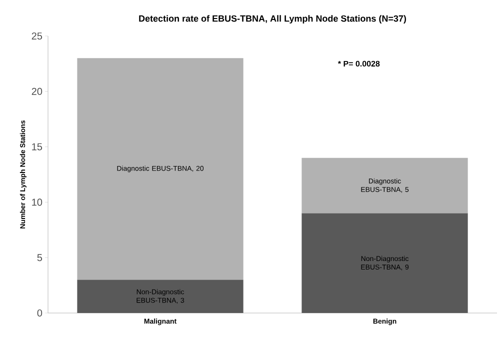  What do you see at coordinates (39, 258) in the screenshot?
I see `y-tick-label: 5` at bounding box center [39, 258].